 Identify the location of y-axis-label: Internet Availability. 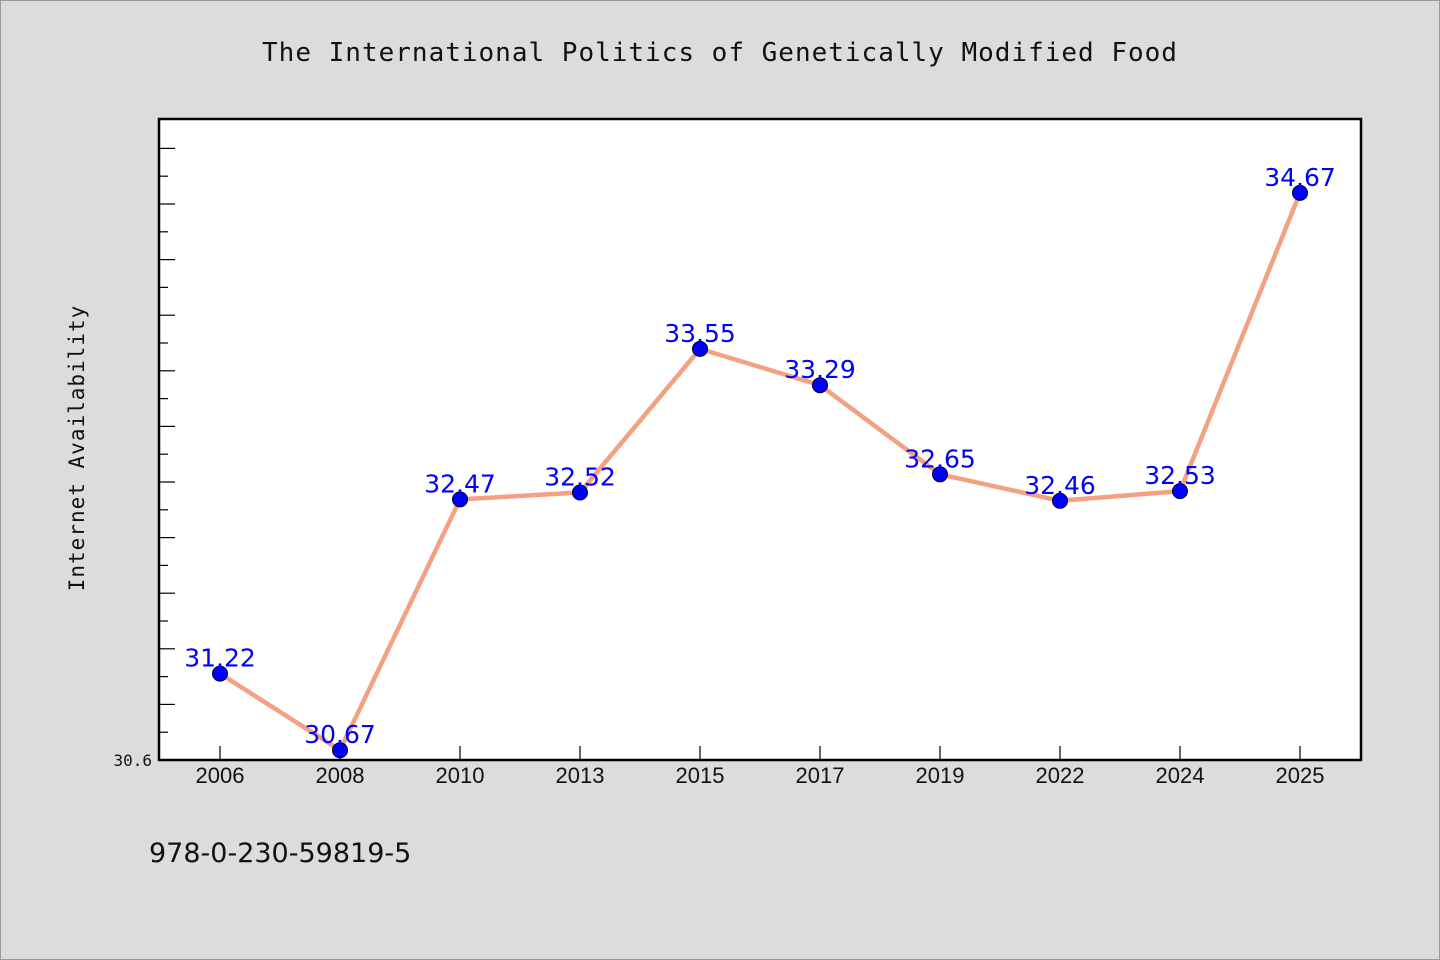
(77, 448).